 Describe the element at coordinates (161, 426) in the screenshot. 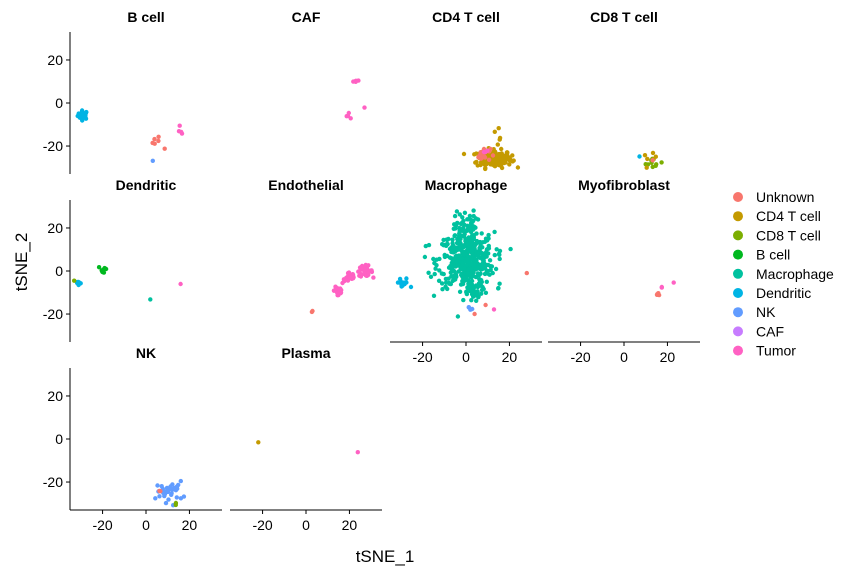

I see `facet-panel: NK` at that location.